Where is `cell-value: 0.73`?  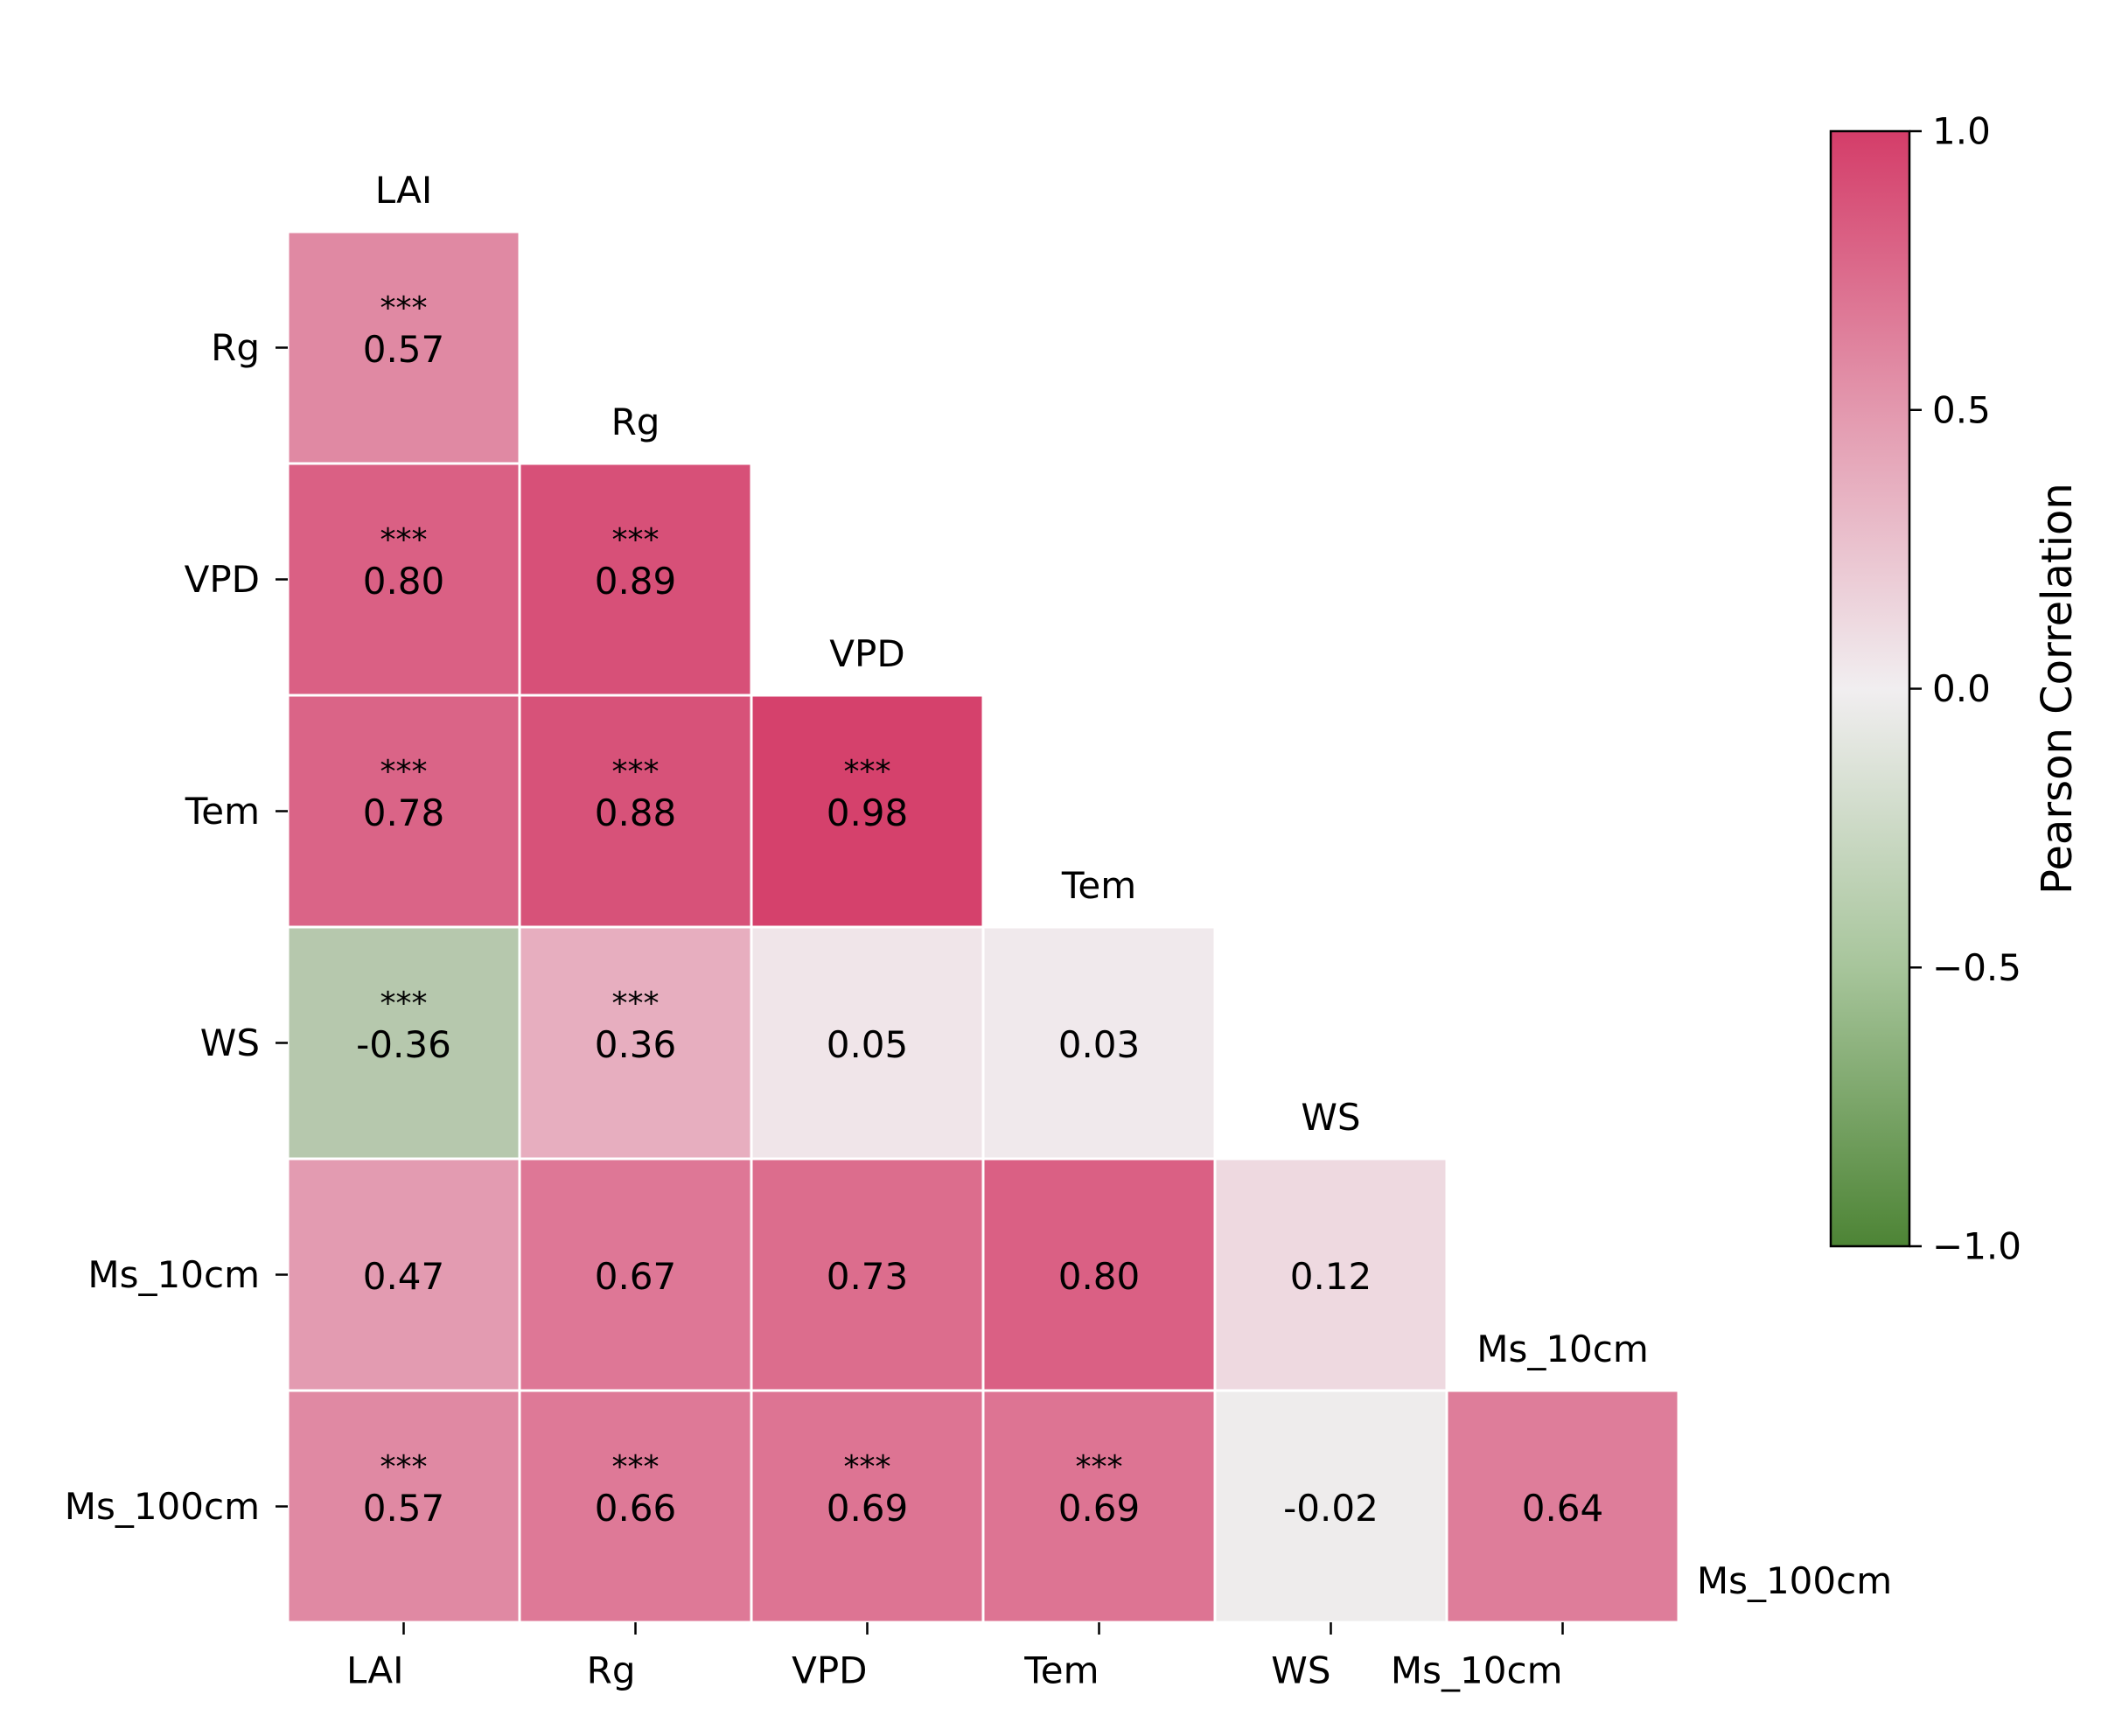 cell-value: 0.73 is located at coordinates (868, 1276).